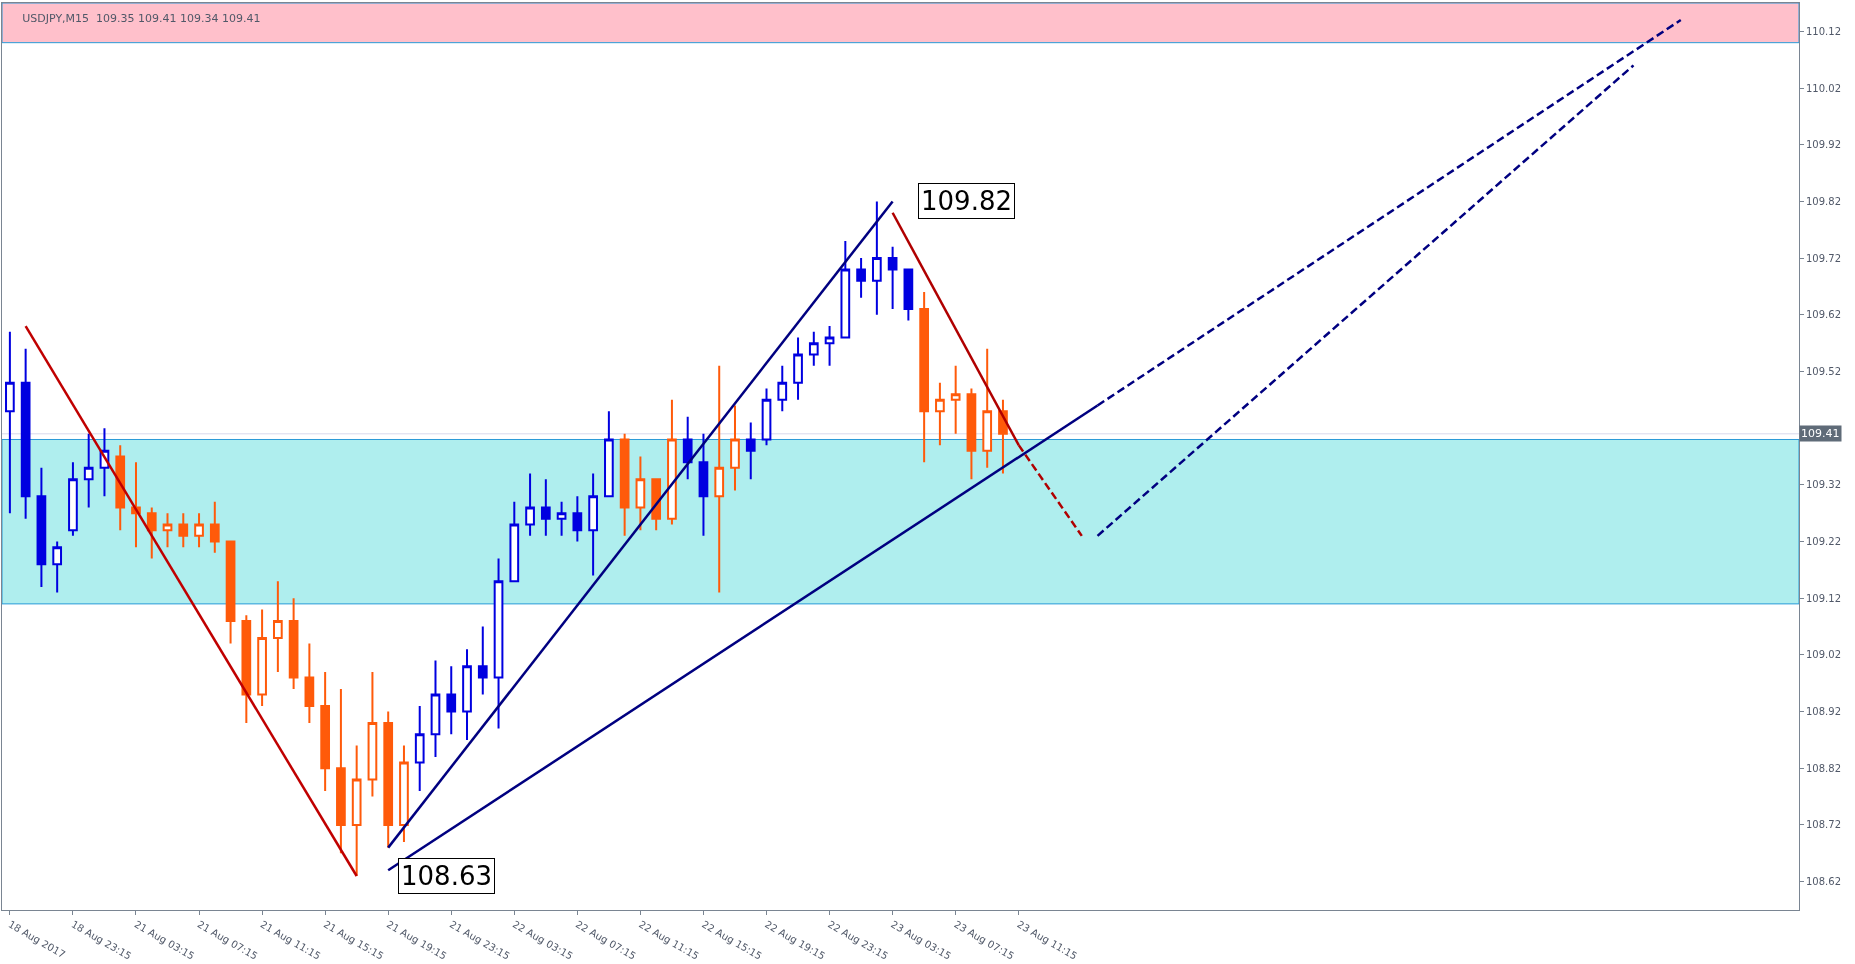 The width and height of the screenshot is (1855, 964). What do you see at coordinates (1823, 485) in the screenshot?
I see `y-tick-label: 109.32` at bounding box center [1823, 485].